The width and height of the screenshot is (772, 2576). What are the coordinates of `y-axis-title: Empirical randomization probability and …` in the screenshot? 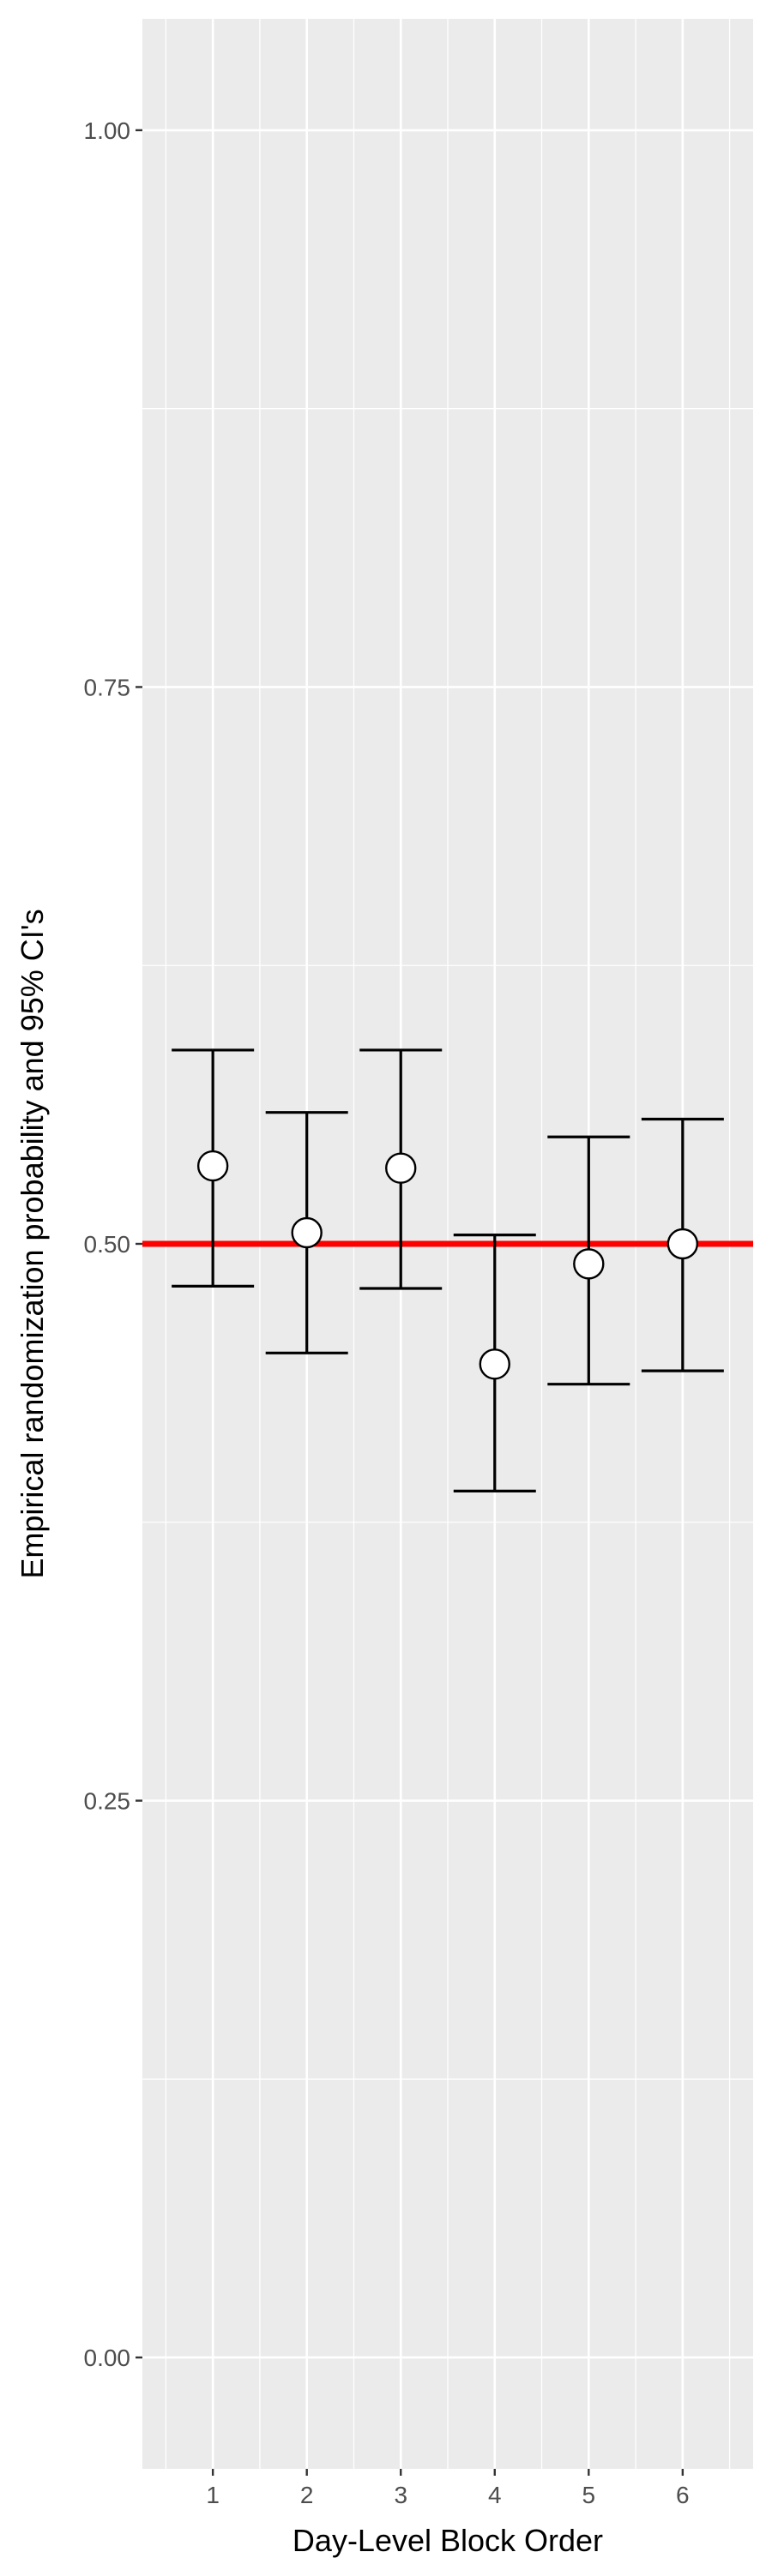 It's located at (32, 1243).